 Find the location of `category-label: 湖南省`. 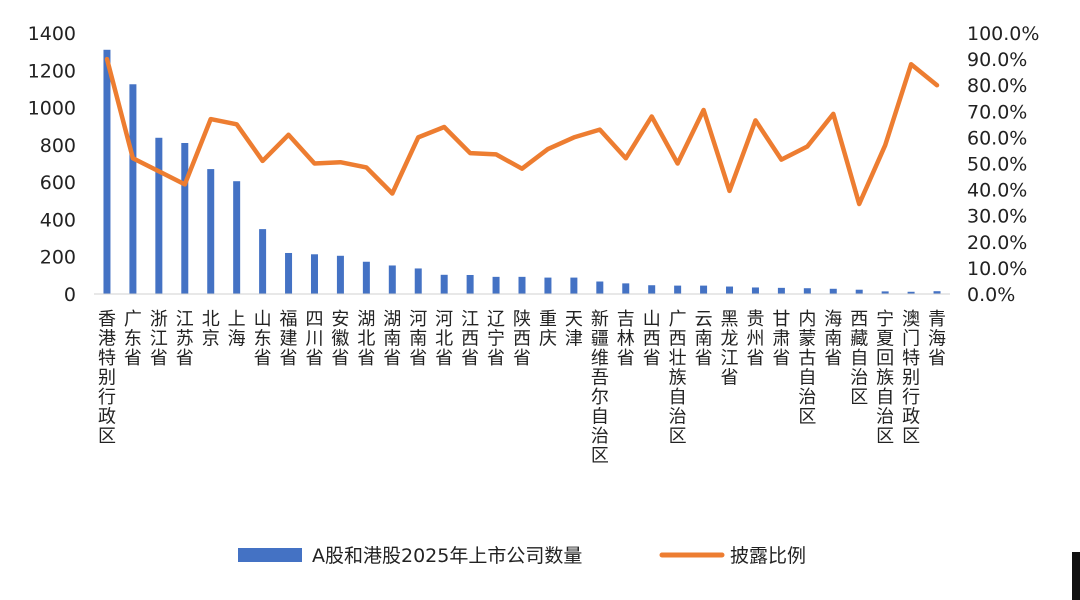

category-label: 湖南省 is located at coordinates (392, 339).